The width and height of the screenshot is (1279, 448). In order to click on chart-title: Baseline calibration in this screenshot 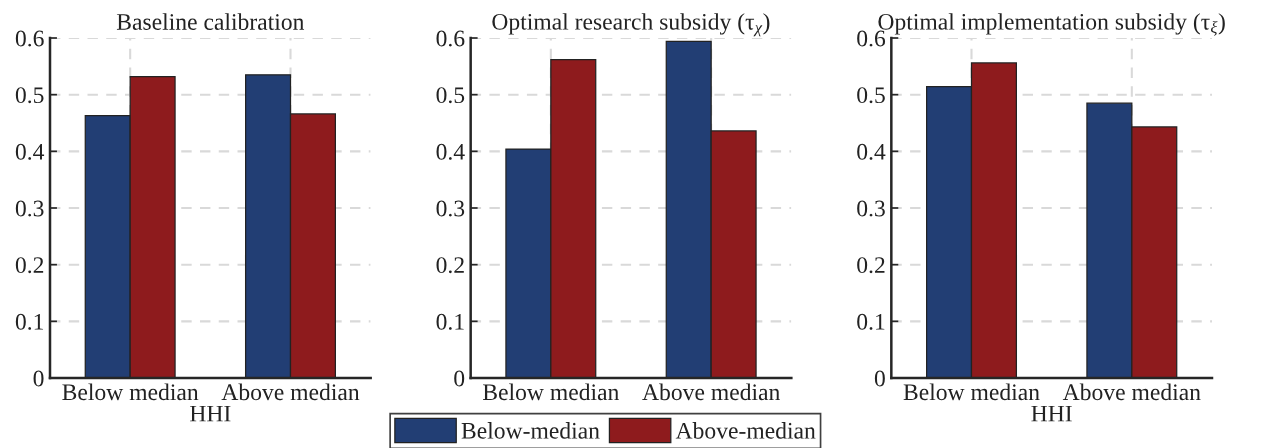, I will do `click(210, 21)`.